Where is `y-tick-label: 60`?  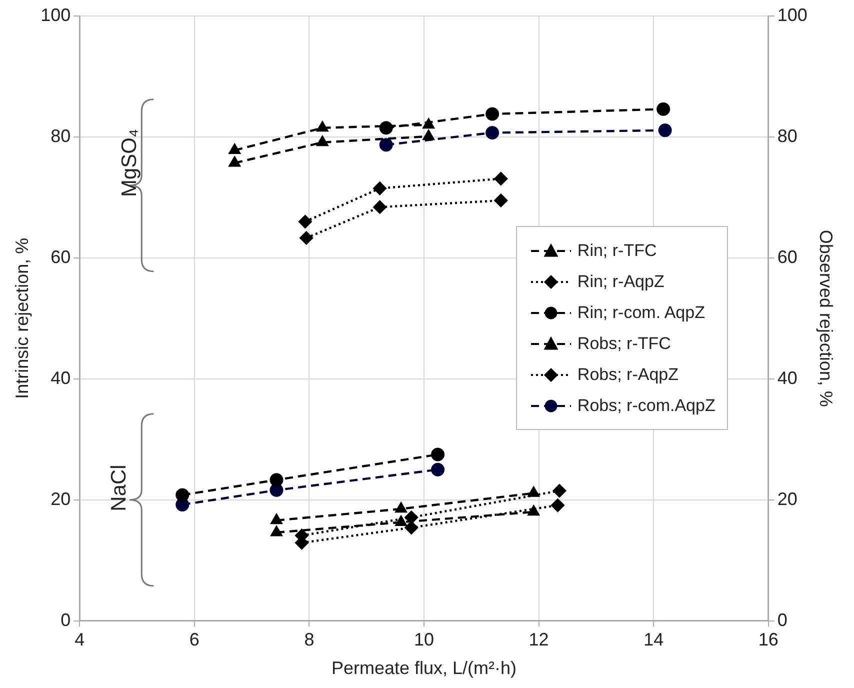
y-tick-label: 60 is located at coordinates (60, 256).